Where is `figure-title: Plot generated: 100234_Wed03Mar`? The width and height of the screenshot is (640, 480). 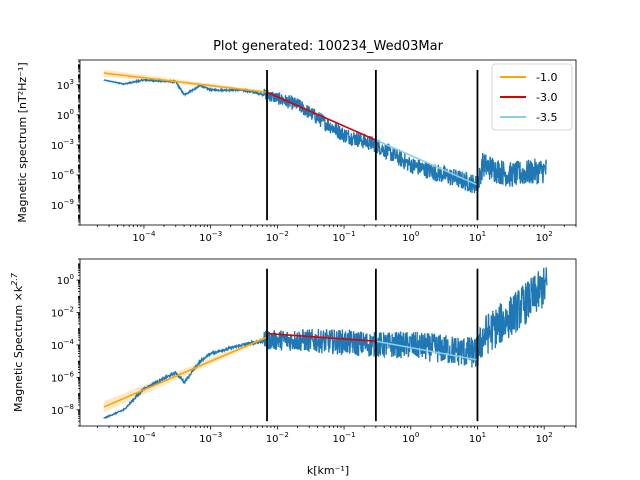
figure-title: Plot generated: 100234_Wed03Mar is located at coordinates (328, 46).